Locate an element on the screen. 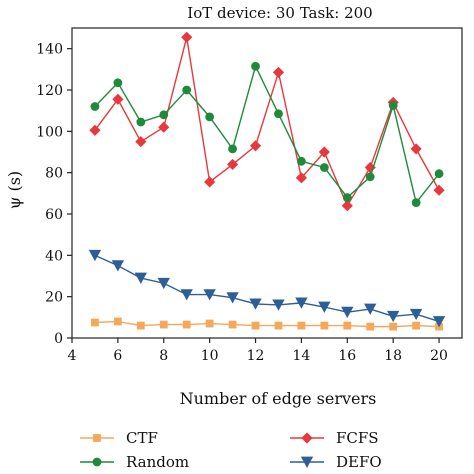  legend-marker-ctf is located at coordinates (97, 438).